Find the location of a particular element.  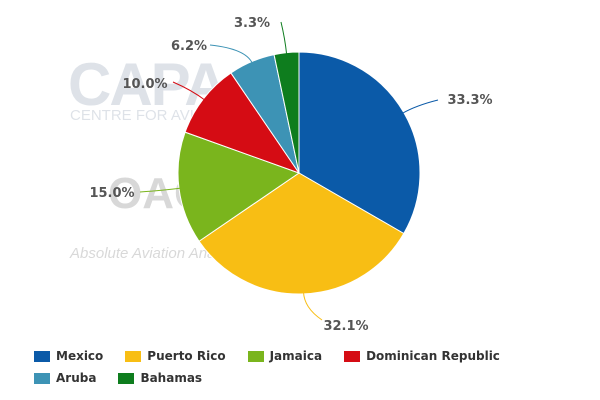

legend-item: Mexico is located at coordinates (68, 356).